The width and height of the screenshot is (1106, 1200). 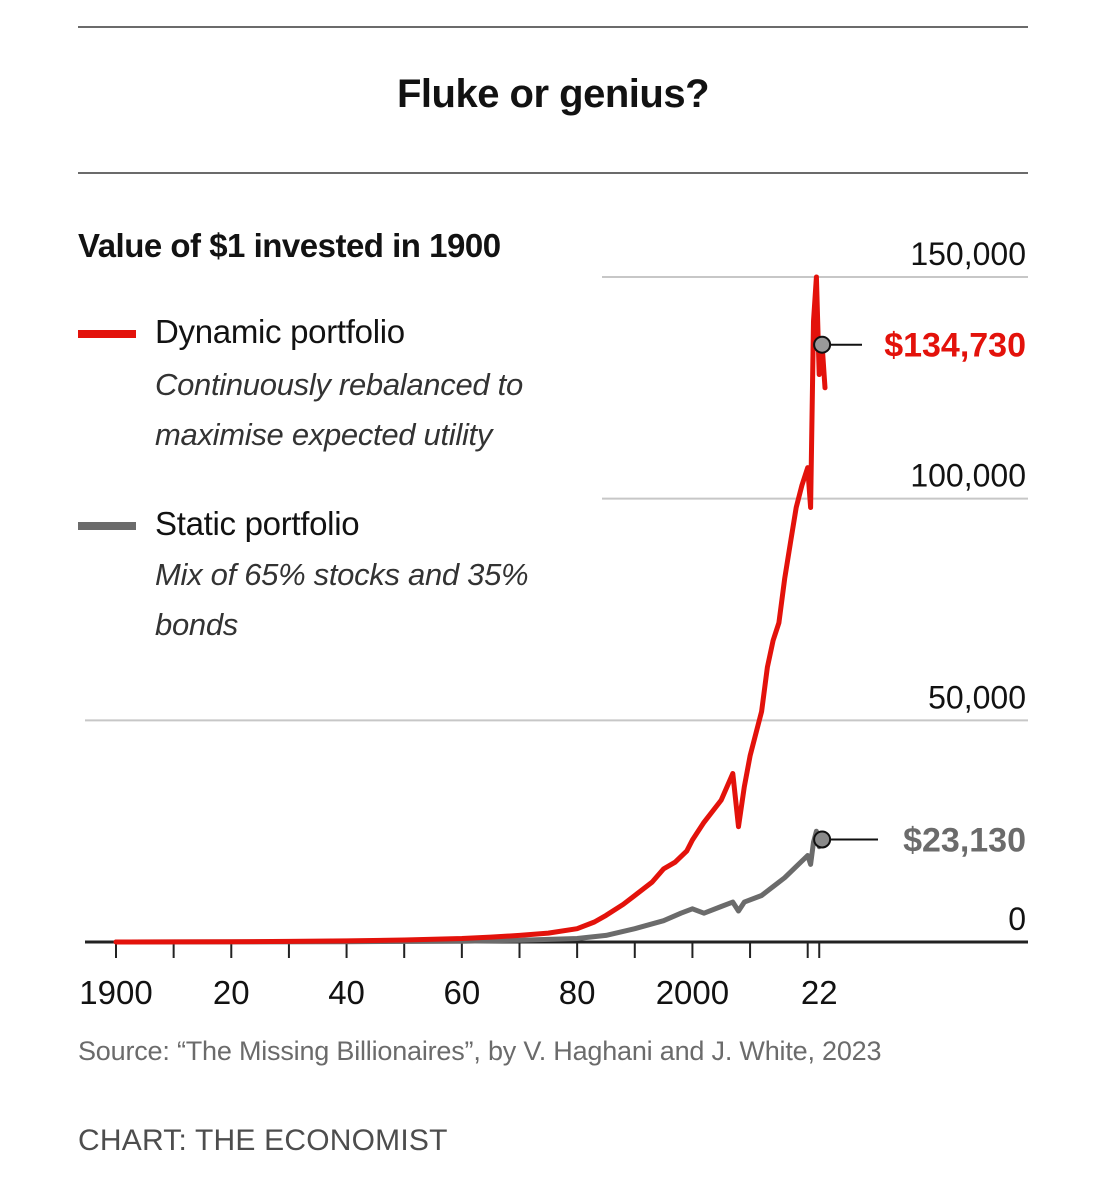 I want to click on legend-description-static: Mix of 65% stocks and 35% bonds, so click(x=342, y=599).